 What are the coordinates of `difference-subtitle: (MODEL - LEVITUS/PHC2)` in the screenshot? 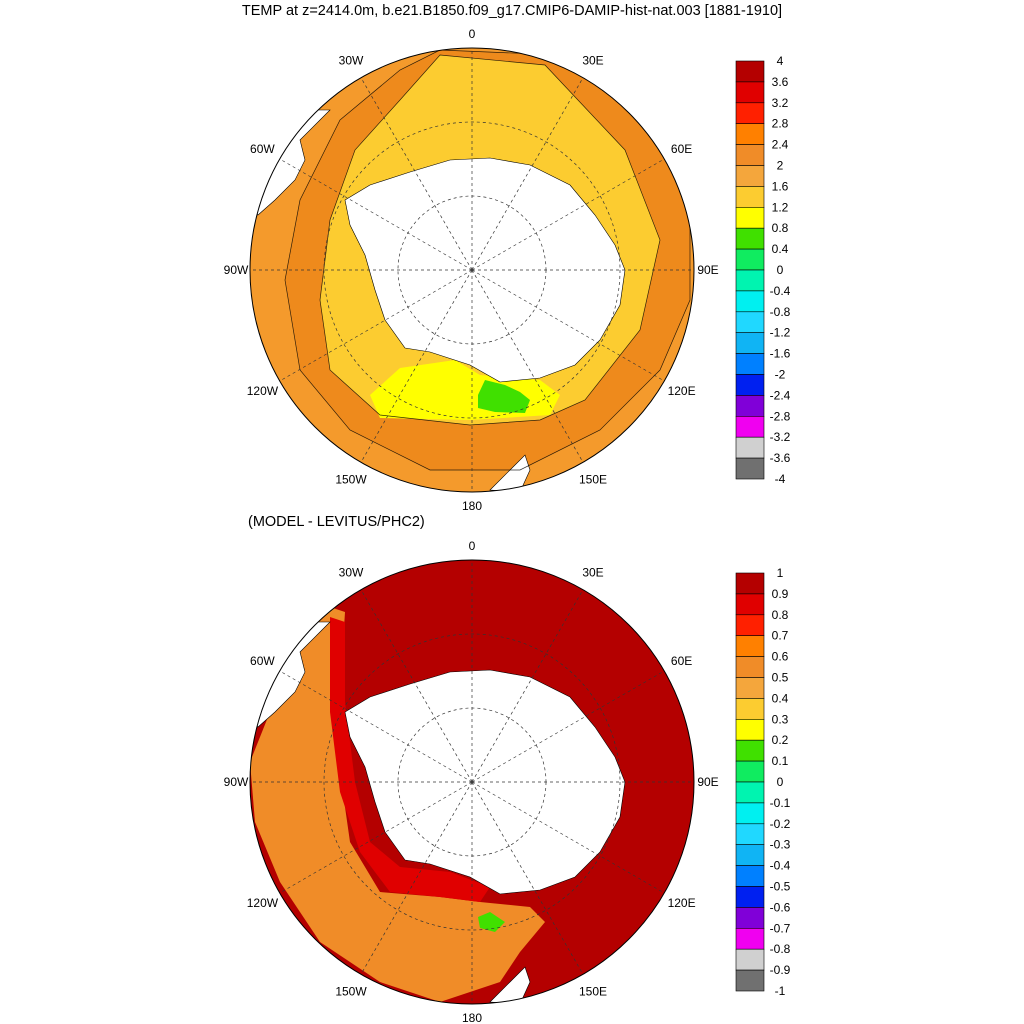 It's located at (336, 522).